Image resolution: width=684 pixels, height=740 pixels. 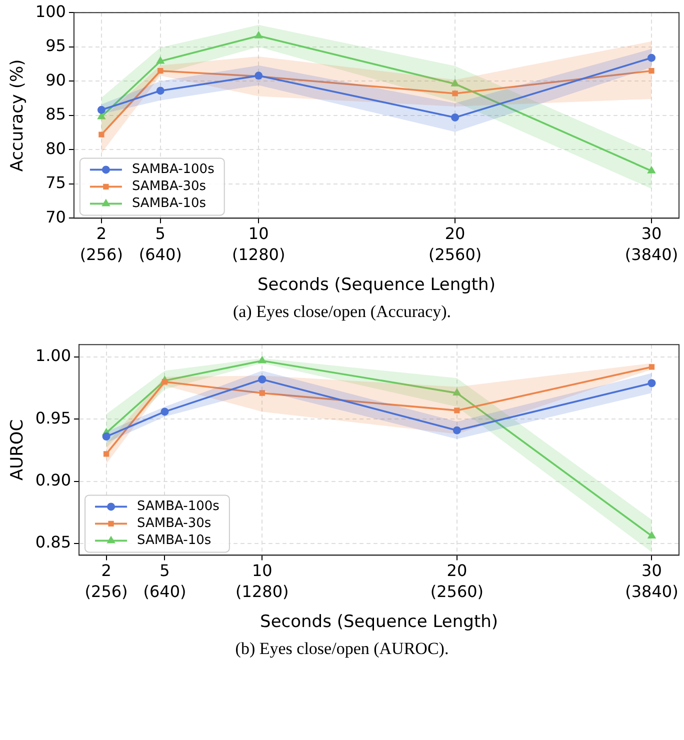 What do you see at coordinates (56, 46) in the screenshot?
I see `y-tick-label: 95` at bounding box center [56, 46].